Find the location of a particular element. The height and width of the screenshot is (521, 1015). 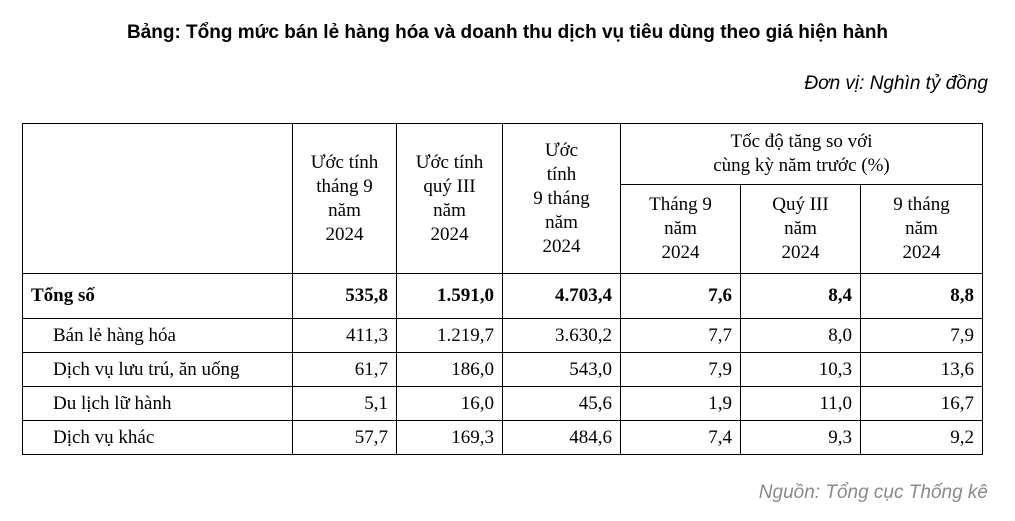

cell-value: 1,9 is located at coordinates (680, 403).